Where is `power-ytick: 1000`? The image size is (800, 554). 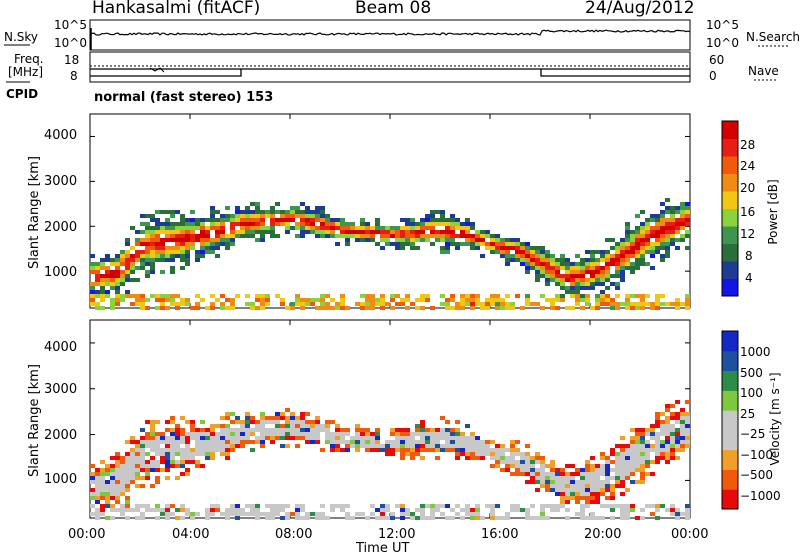
power-ytick: 1000 is located at coordinates (61, 272).